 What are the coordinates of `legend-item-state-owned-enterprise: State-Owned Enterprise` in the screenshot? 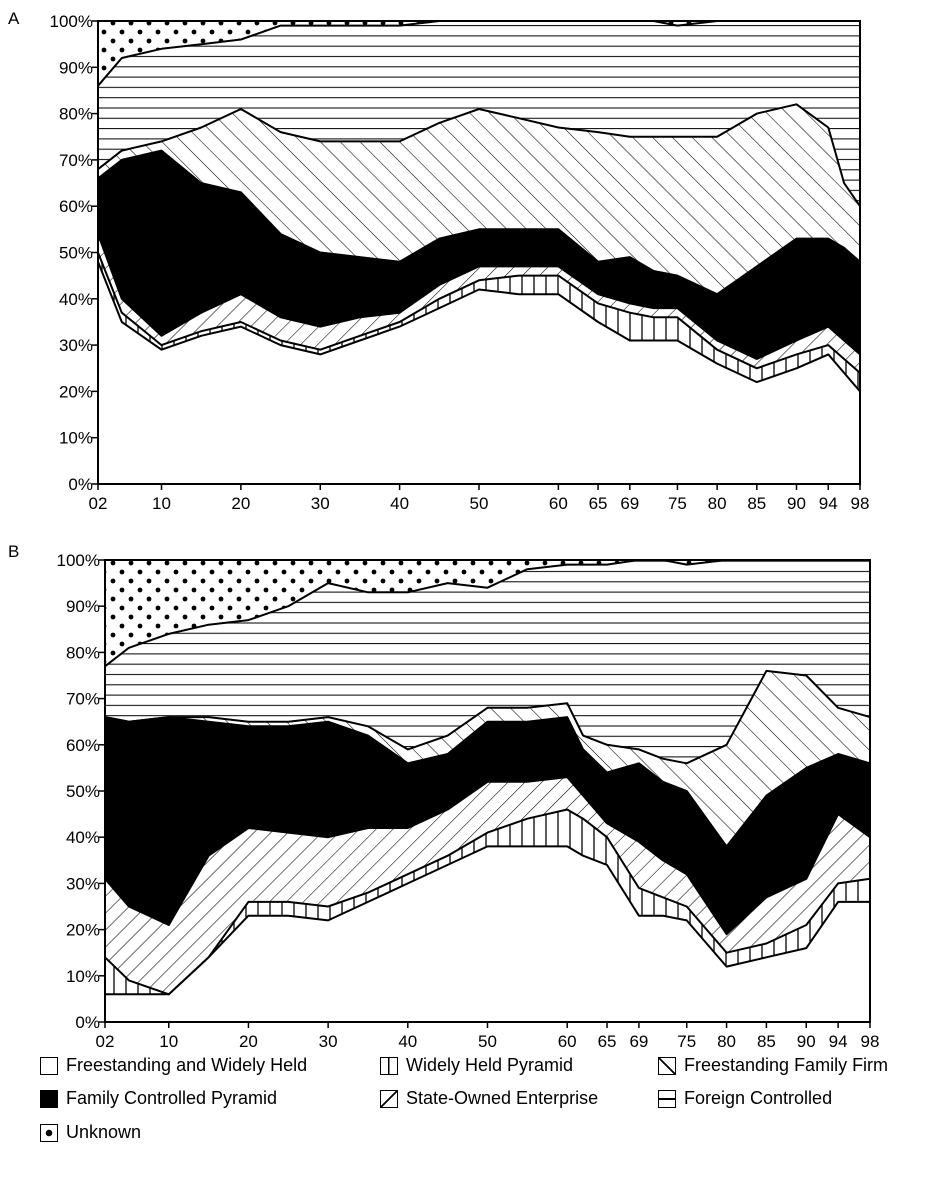 It's located at (489, 1098).